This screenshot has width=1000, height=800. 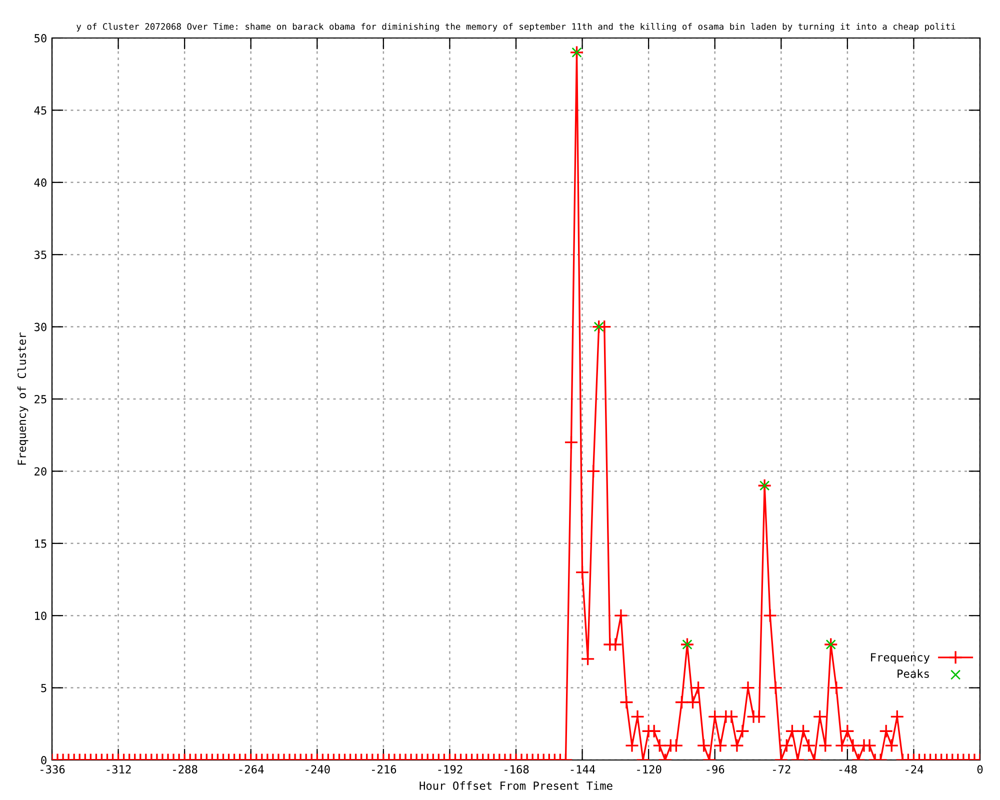 I want to click on x-tick-label: 0, so click(x=980, y=769).